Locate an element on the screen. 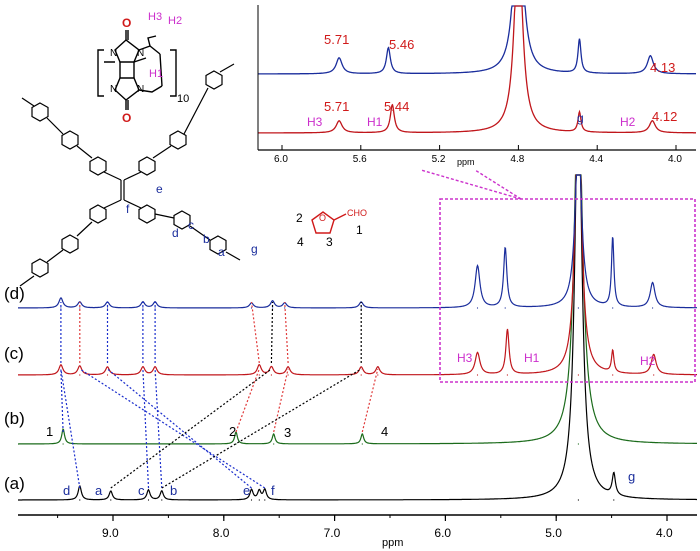 This screenshot has height=551, width=700. cb-nitrogen-2: N is located at coordinates (140, 53).